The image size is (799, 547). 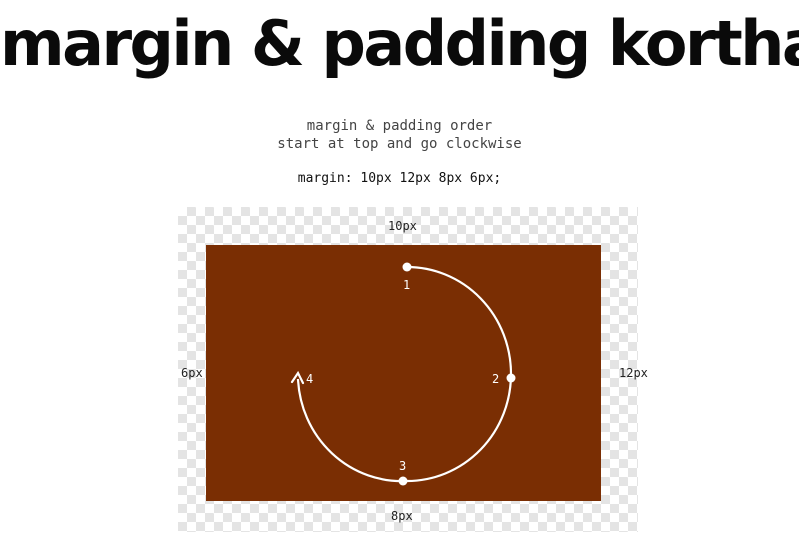 I want to click on margin-right-label: 12px, so click(x=633, y=373).